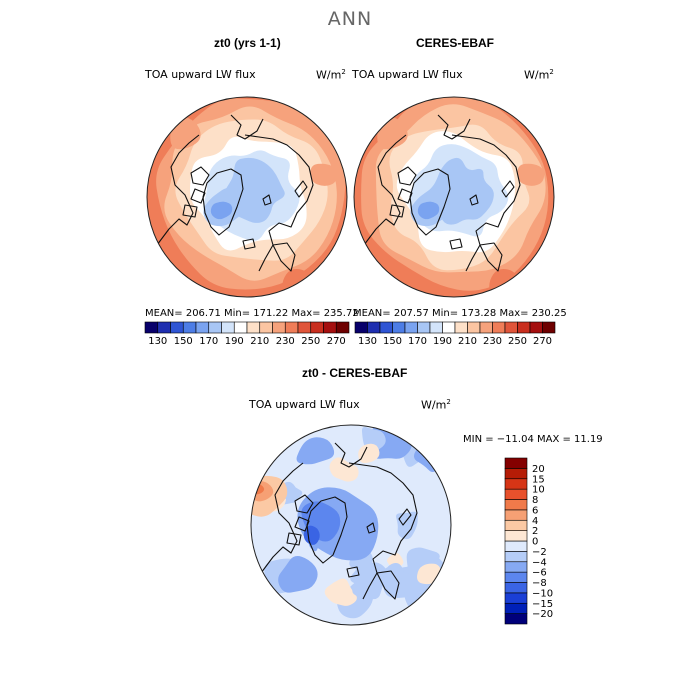 The image size is (700, 700). I want to click on p3-field, so click(351, 525).